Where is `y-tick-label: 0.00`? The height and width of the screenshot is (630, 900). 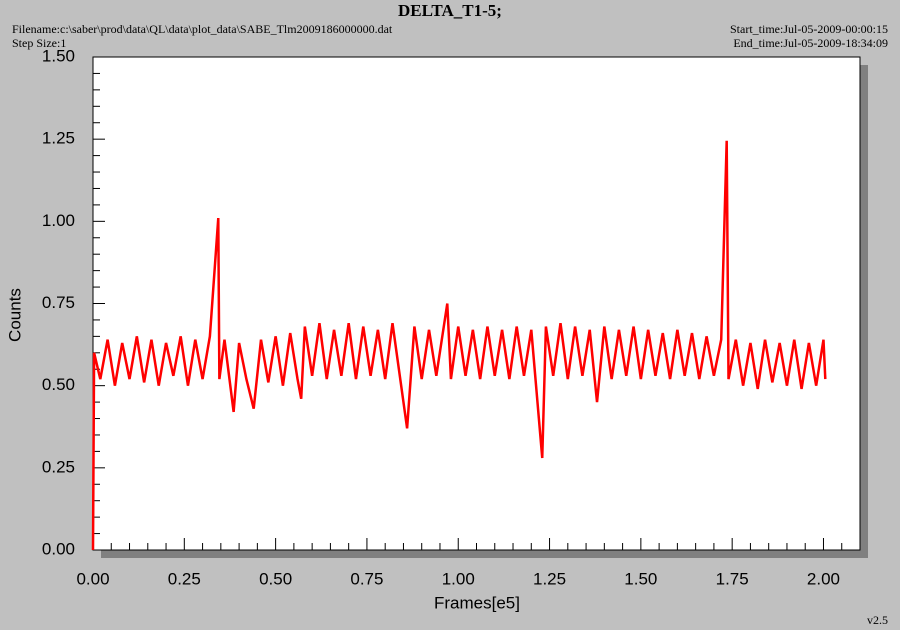
y-tick-label: 0.00 is located at coordinates (58, 548).